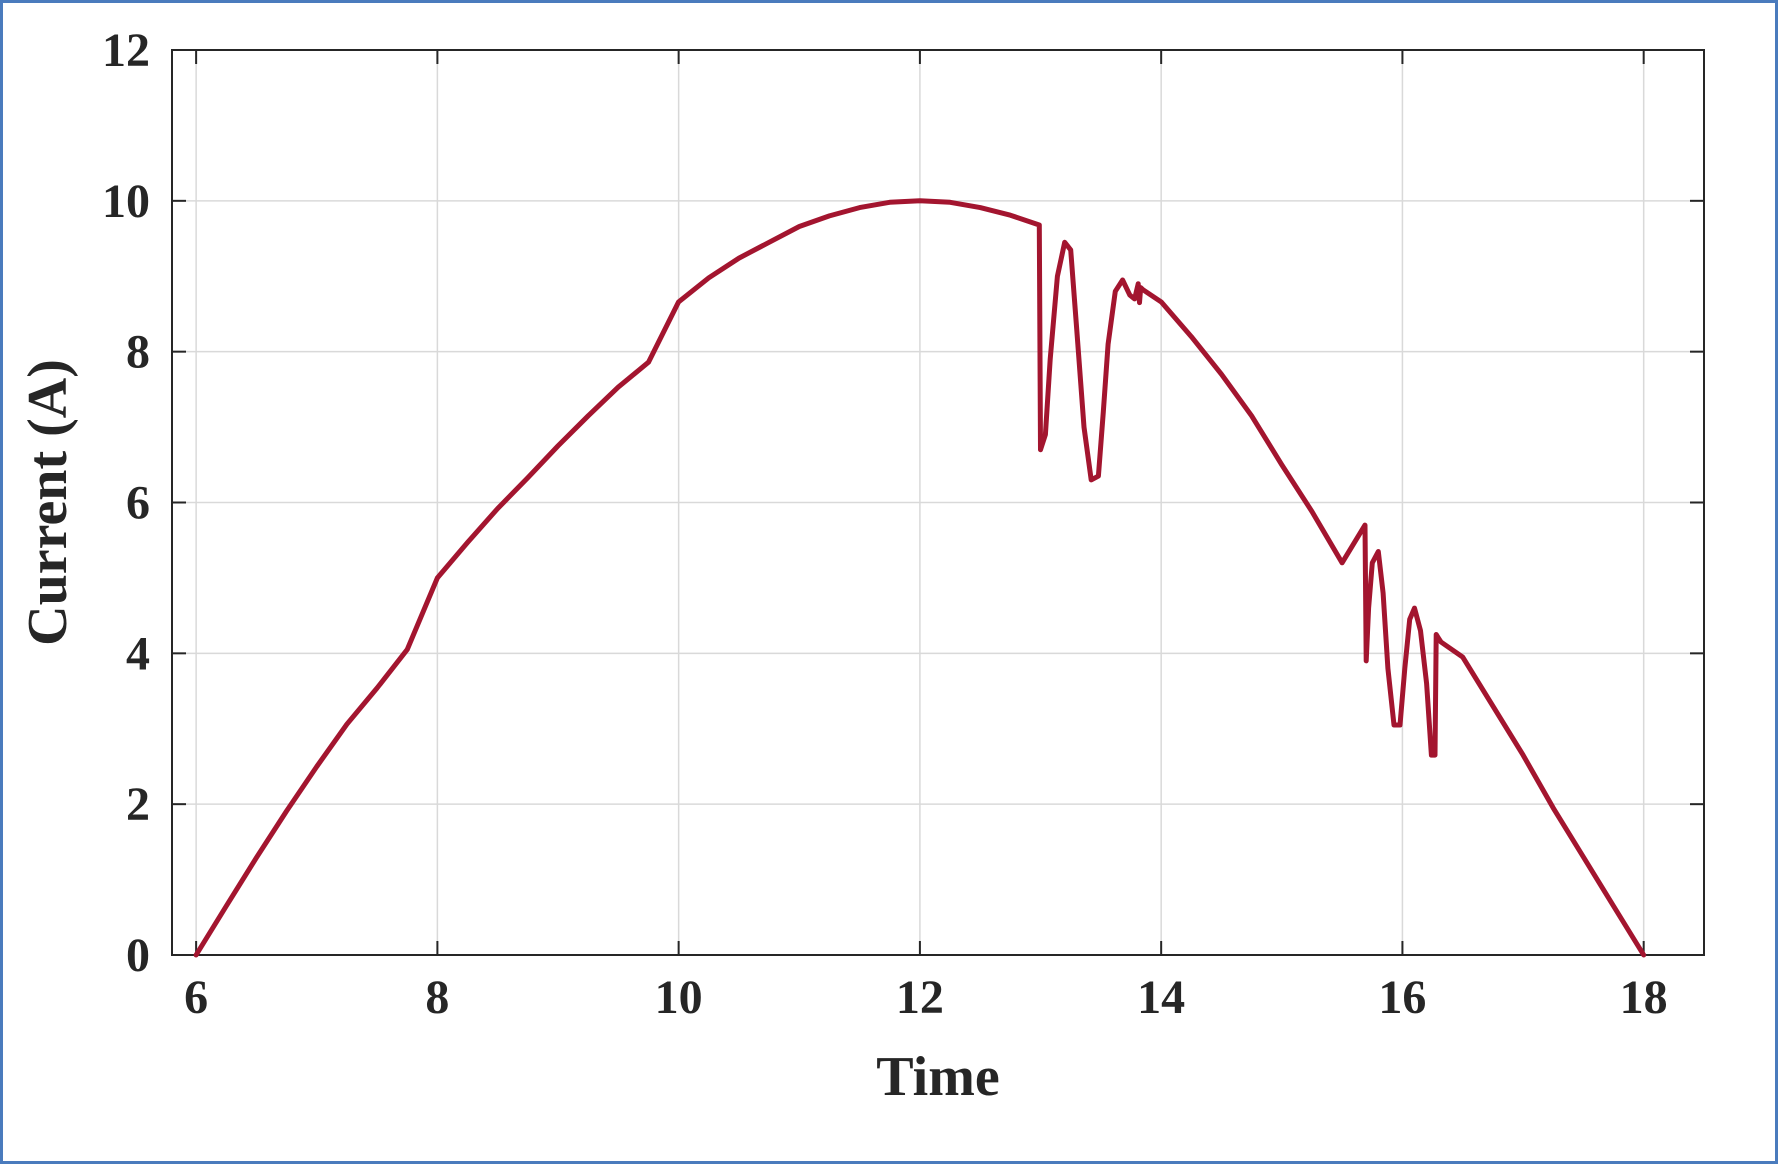 The width and height of the screenshot is (1778, 1164). Describe the element at coordinates (196, 997) in the screenshot. I see `x-tick-label: 6` at that location.